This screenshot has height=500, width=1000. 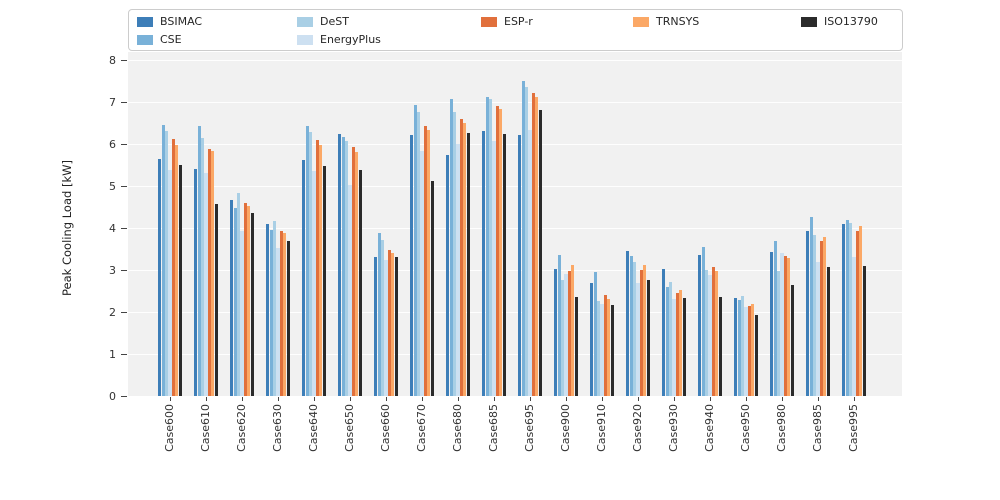 What do you see at coordinates (785, 326) in the screenshot?
I see `bar-ESP-r-Case980` at bounding box center [785, 326].